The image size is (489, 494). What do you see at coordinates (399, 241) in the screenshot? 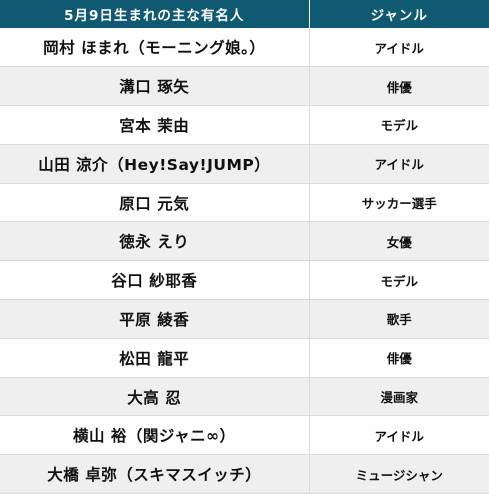
I see `celebrity-genre: 女優` at bounding box center [399, 241].